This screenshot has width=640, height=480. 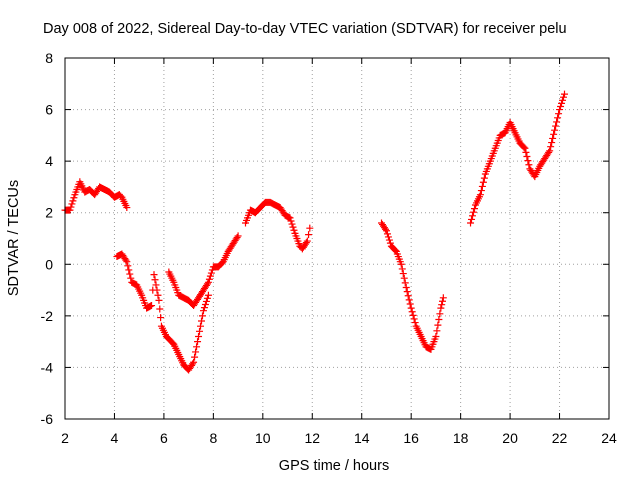 What do you see at coordinates (47, 419) in the screenshot?
I see `y-tick-label: -6` at bounding box center [47, 419].